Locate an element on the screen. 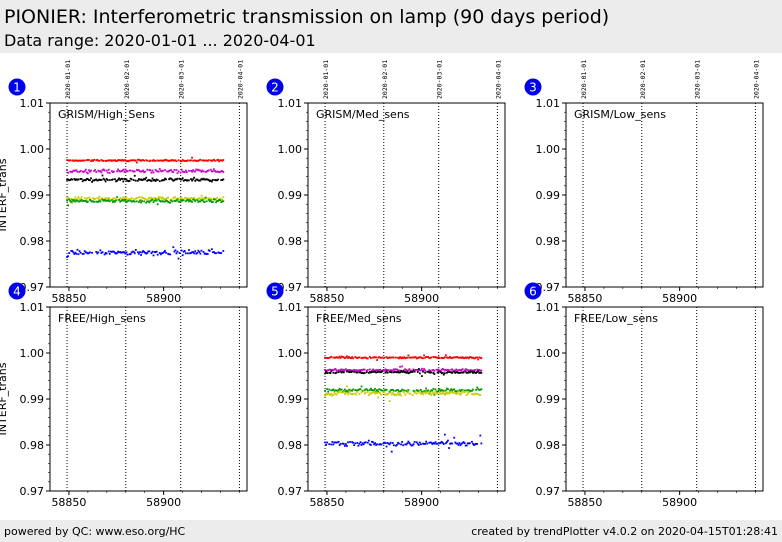 The image size is (782, 542). x-tick-label: 58850 is located at coordinates (68, 298).